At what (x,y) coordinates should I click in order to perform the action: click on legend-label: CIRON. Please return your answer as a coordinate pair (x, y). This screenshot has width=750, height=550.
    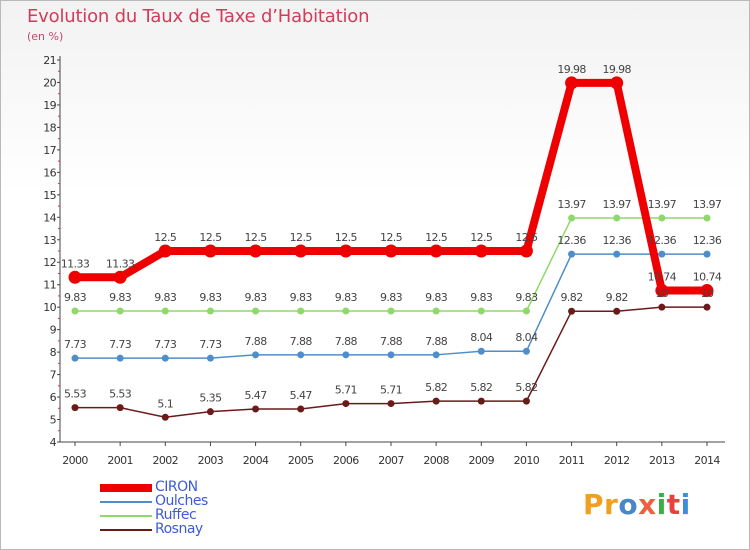
    Looking at the image, I should click on (176, 487).